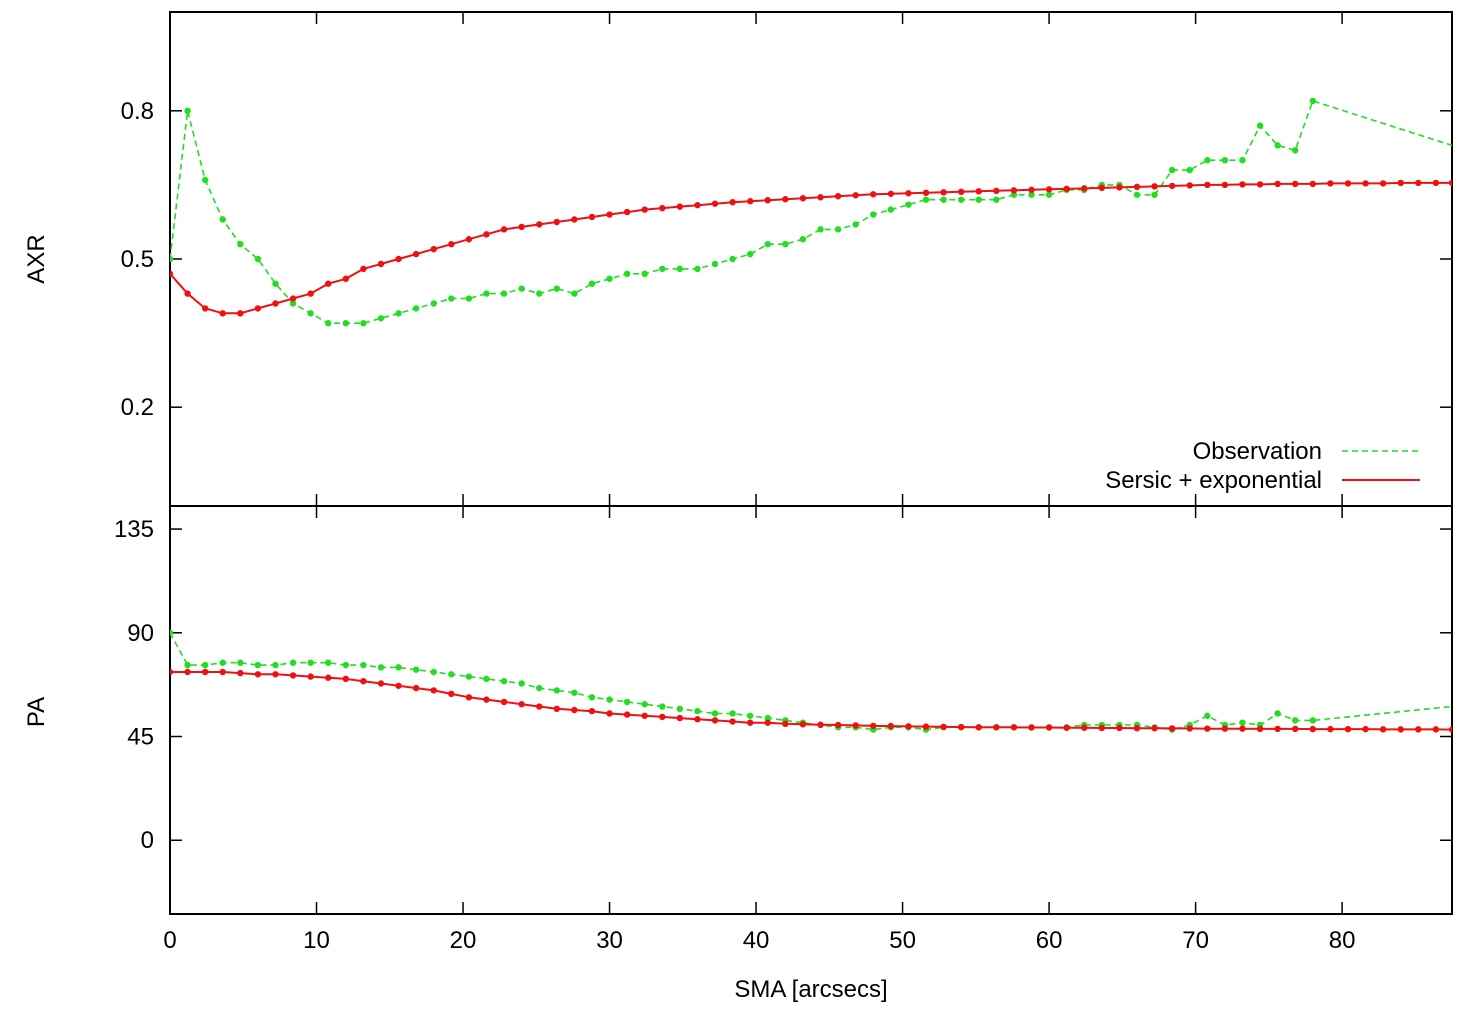 The width and height of the screenshot is (1475, 1015). Describe the element at coordinates (1195, 940) in the screenshot. I see `x-tick-label: 70` at that location.